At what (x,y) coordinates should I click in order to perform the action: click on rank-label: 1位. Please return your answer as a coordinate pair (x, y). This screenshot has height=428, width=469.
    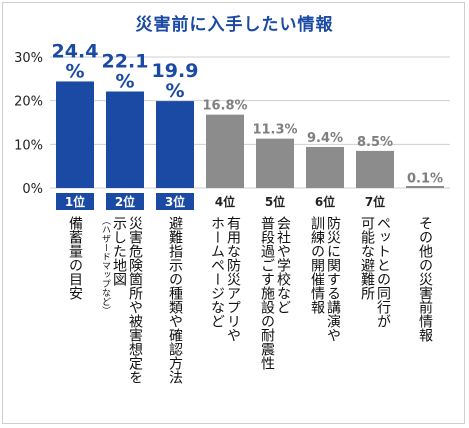
    Looking at the image, I should click on (75, 201).